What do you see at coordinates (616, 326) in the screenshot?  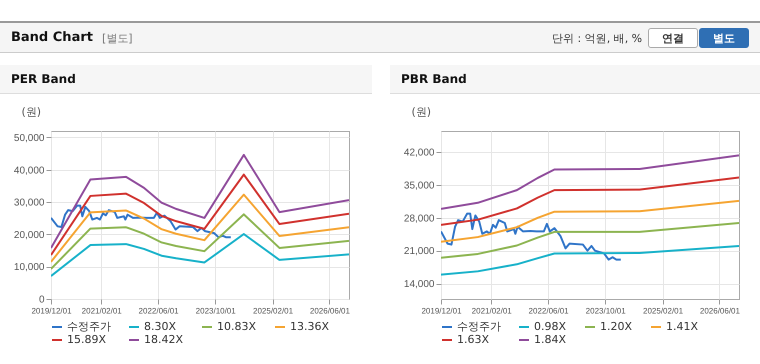 I see `legend-label: 1.20X` at bounding box center [616, 326].